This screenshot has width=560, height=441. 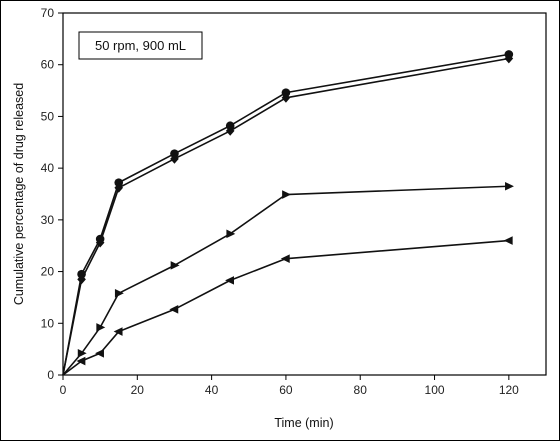 What do you see at coordinates (361, 390) in the screenshot?
I see `x-tick-label: 80` at bounding box center [361, 390].